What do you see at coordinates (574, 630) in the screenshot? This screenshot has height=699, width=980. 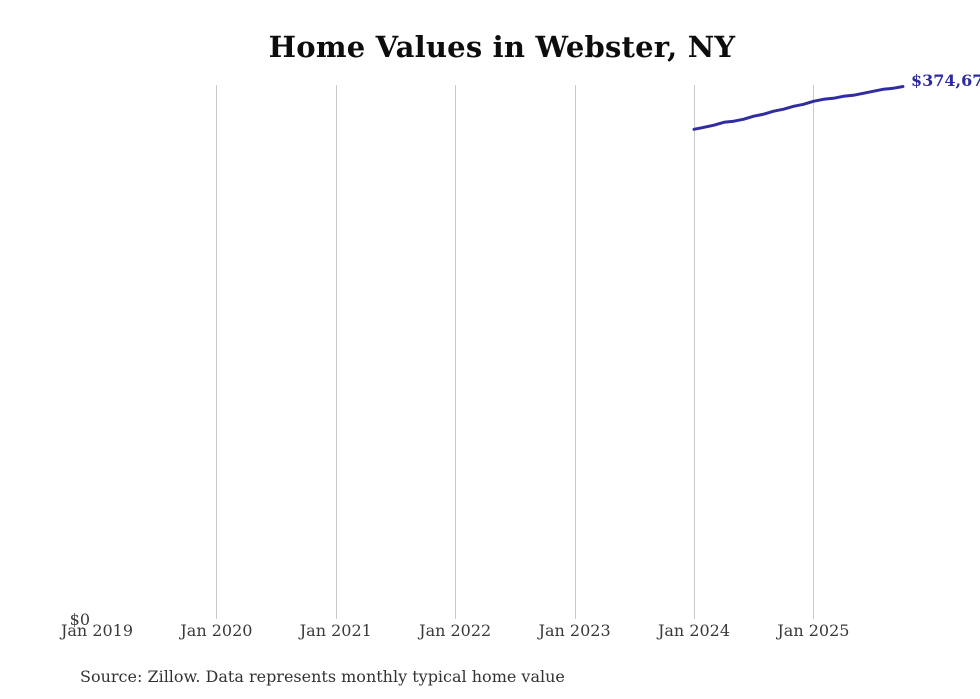 I see `x-tick-label: Jan 2023` at bounding box center [574, 630].